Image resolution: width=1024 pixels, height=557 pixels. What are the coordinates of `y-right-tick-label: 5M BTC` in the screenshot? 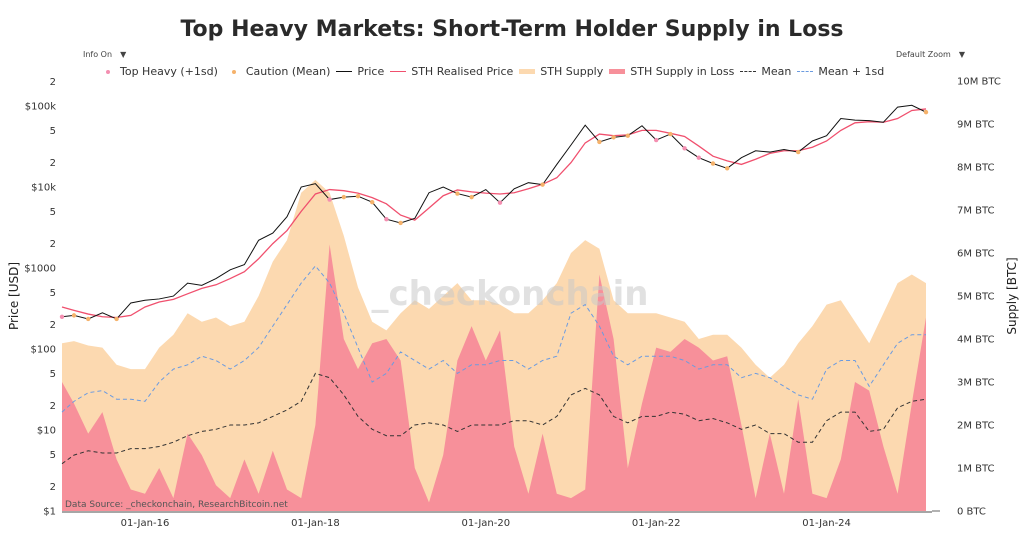 It's located at (976, 297).